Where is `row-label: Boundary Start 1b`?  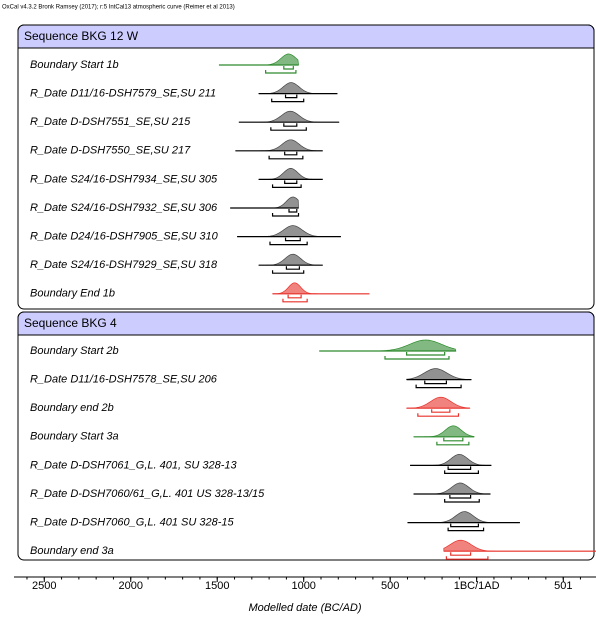
row-label: Boundary Start 1b is located at coordinates (74, 65).